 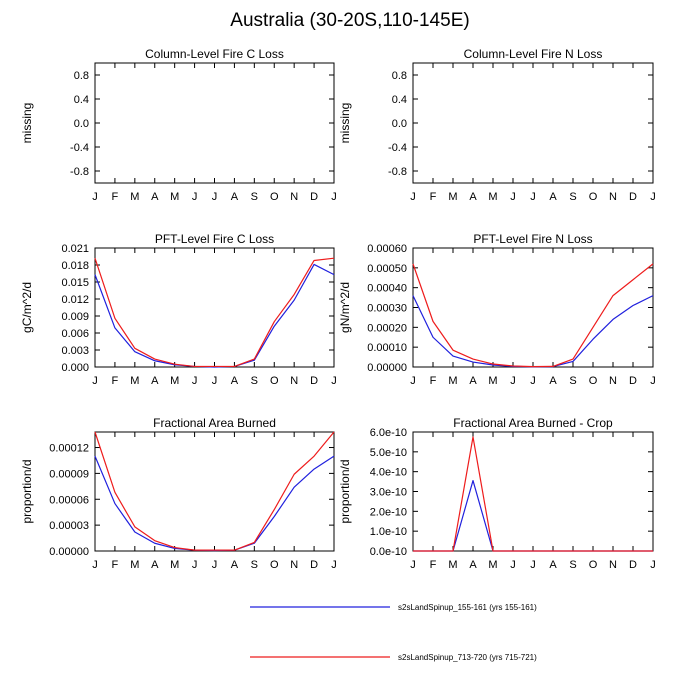 What do you see at coordinates (399, 76) in the screenshot?
I see `y-tick-label: 0.8` at bounding box center [399, 76].